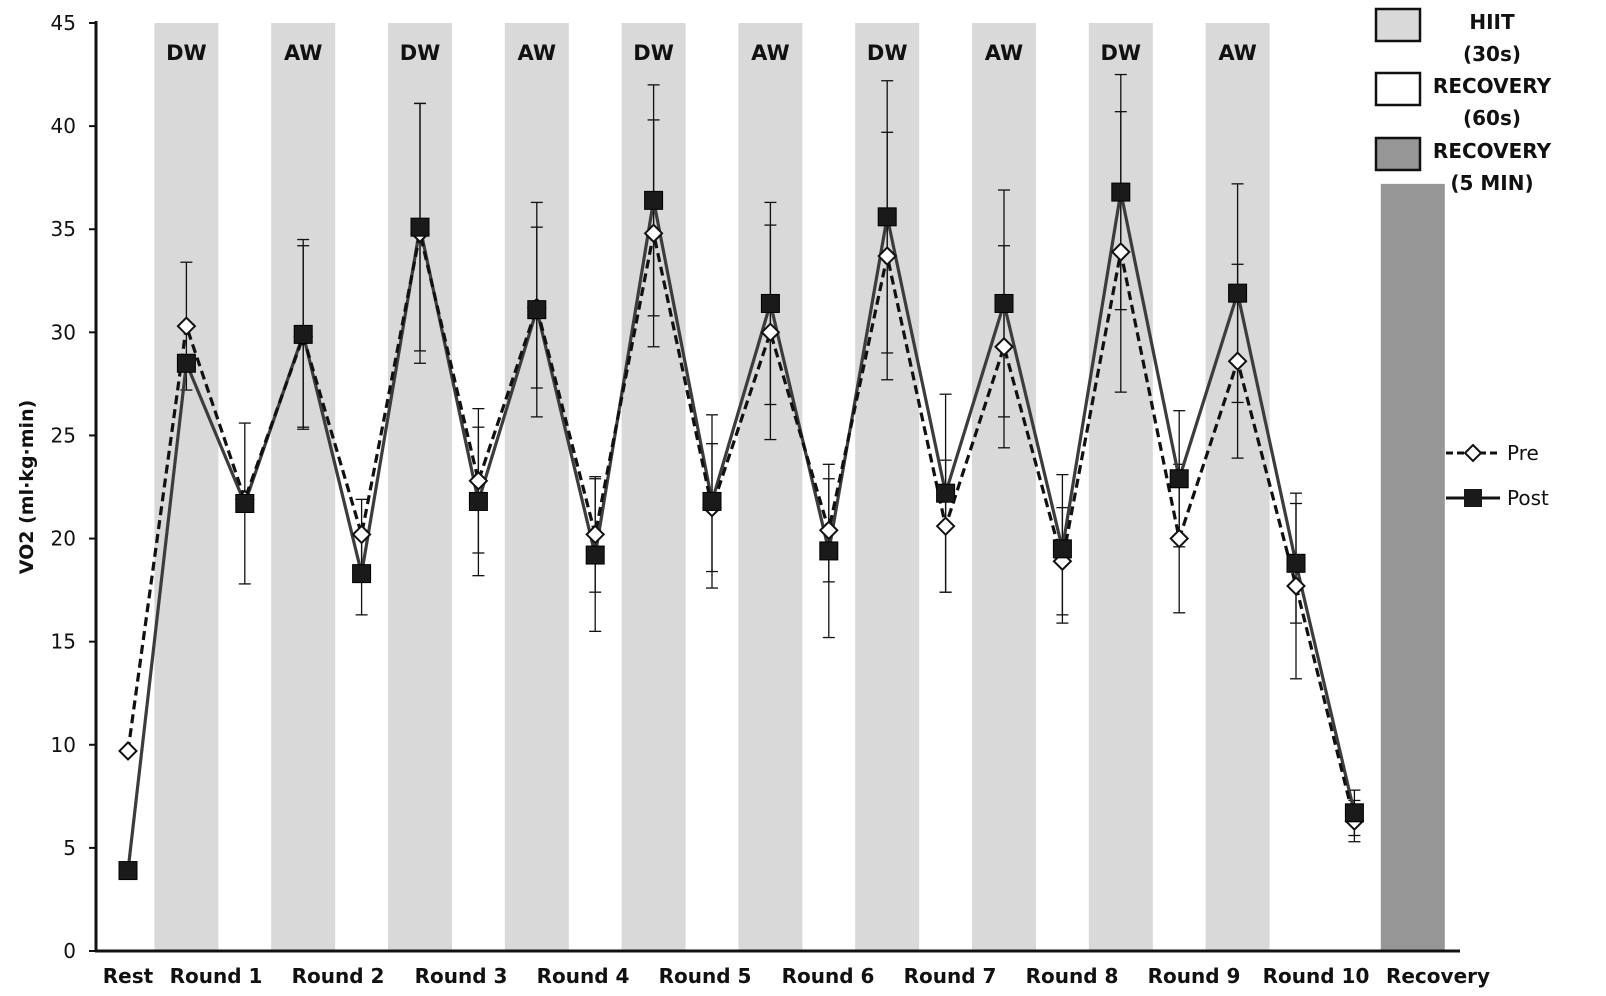 The height and width of the screenshot is (996, 1606). What do you see at coordinates (63, 435) in the screenshot?
I see `y-tick-label: 25` at bounding box center [63, 435].